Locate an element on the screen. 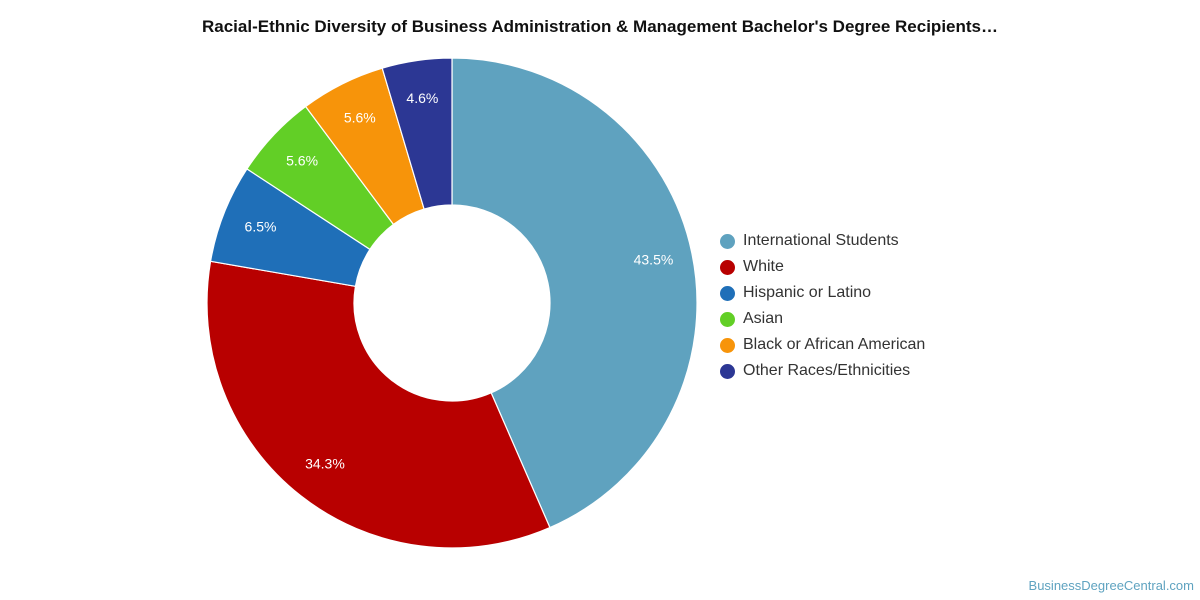 The width and height of the screenshot is (1200, 600). legend-swatch-hispanic-or-latino is located at coordinates (727, 293).